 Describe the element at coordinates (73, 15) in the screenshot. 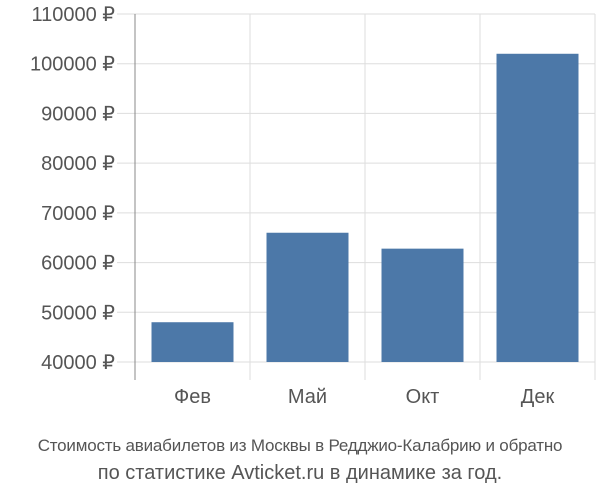

I see `y-tick-label: 110000 ₽` at that location.